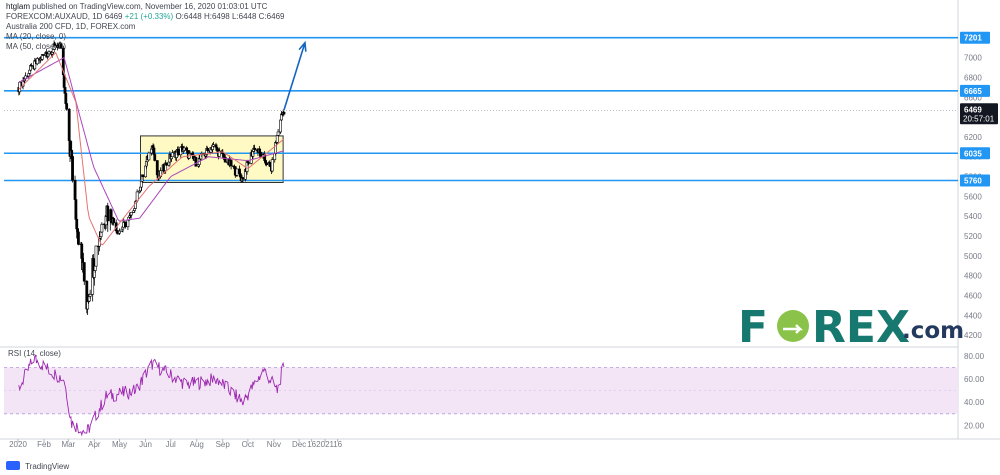  I want to click on rsi-tick-label: 80.00, so click(974, 356).